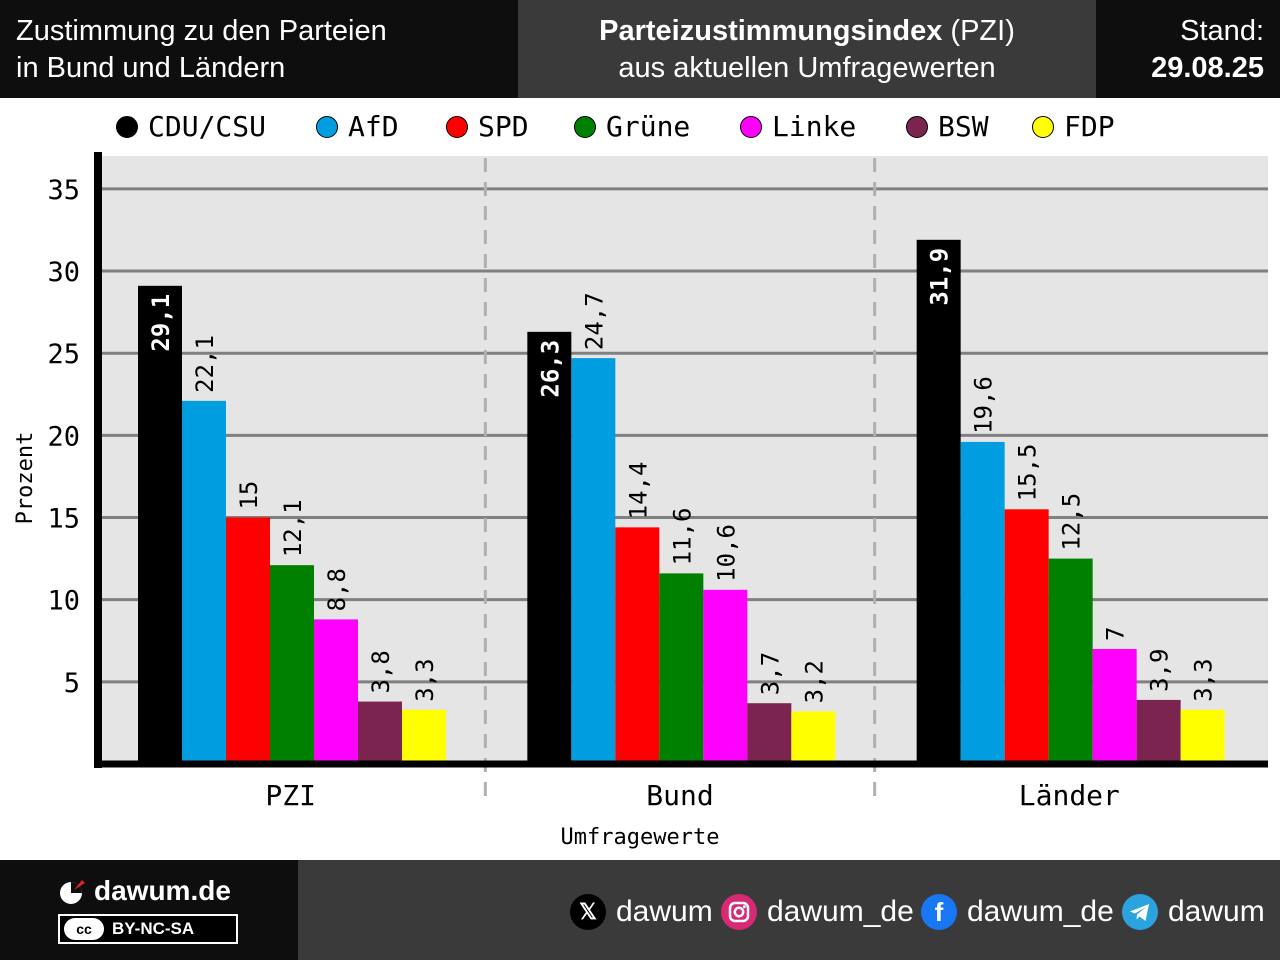  I want to click on header-topic-line-1: Zustimmung zu den Parteien, so click(201, 31).